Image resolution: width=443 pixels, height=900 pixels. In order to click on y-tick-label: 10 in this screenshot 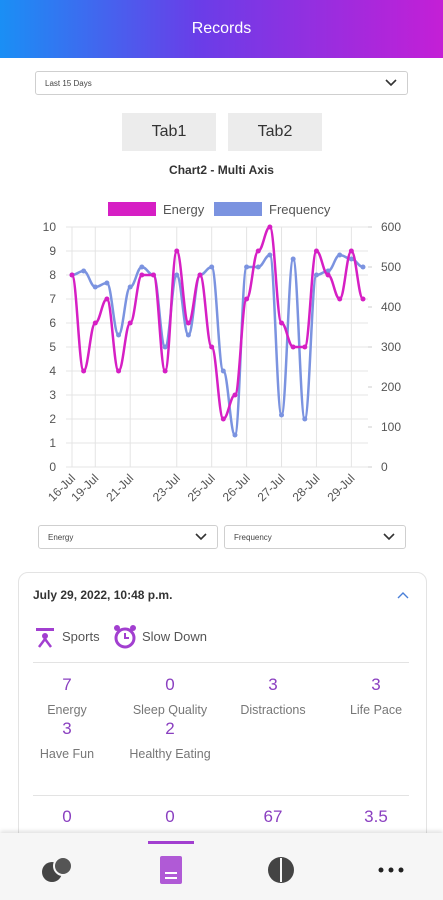, I will do `click(50, 227)`.